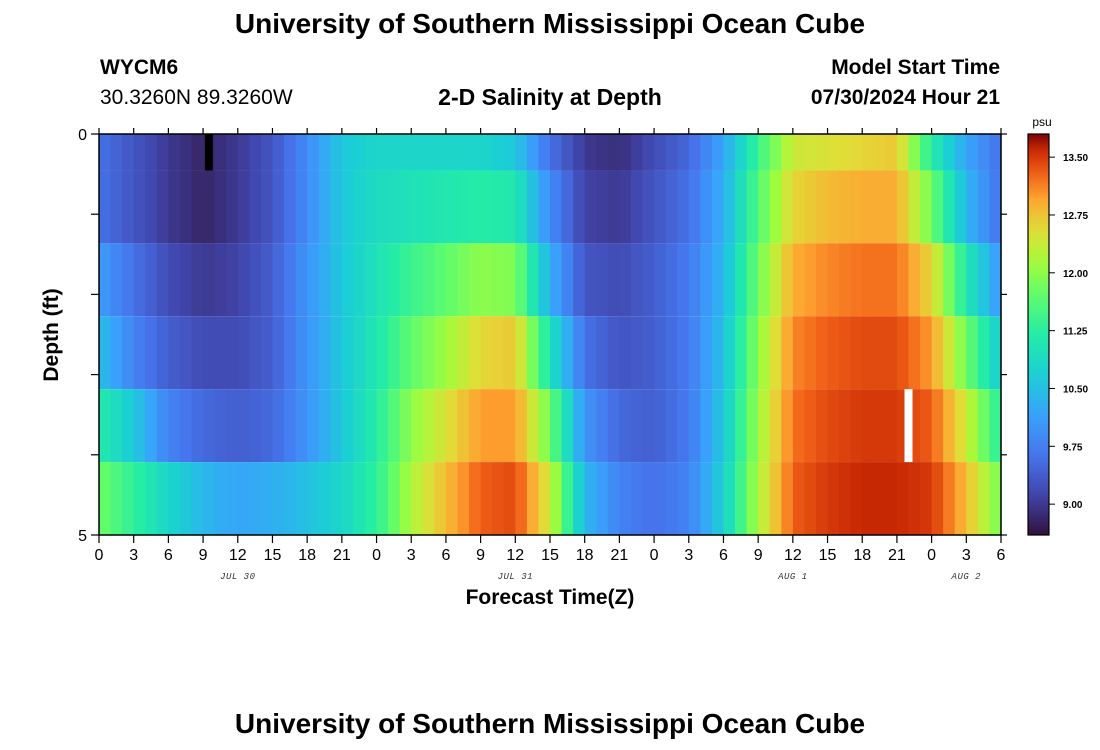 The height and width of the screenshot is (750, 1100). What do you see at coordinates (897, 555) in the screenshot?
I see `x-tick-label: 21` at bounding box center [897, 555].